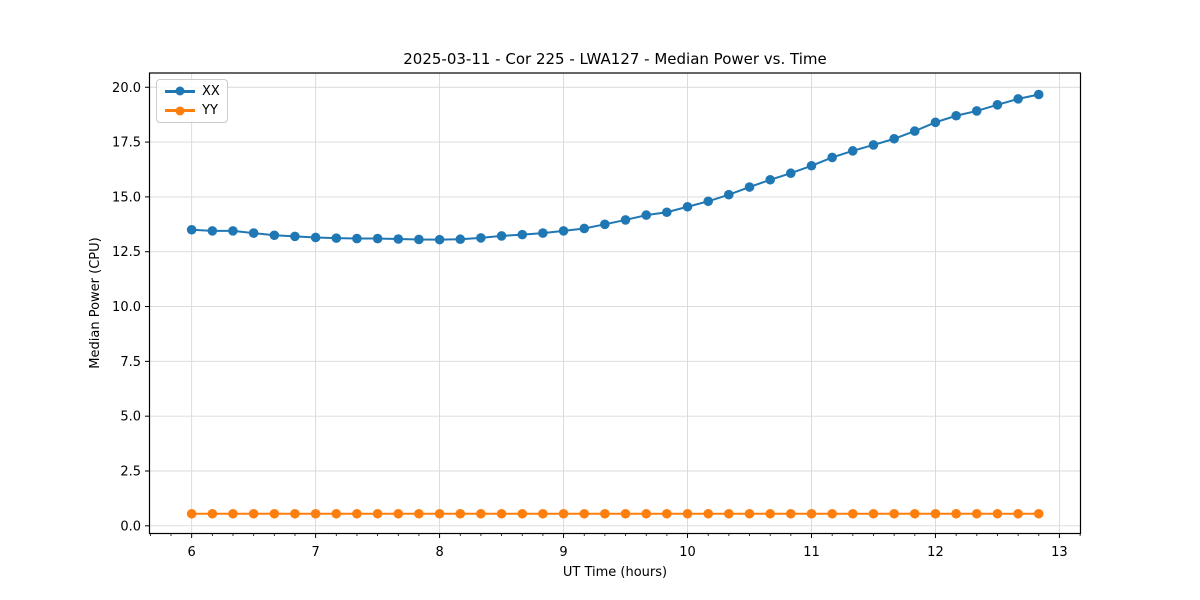  What do you see at coordinates (687, 552) in the screenshot?
I see `x-tick-label: 10` at bounding box center [687, 552].